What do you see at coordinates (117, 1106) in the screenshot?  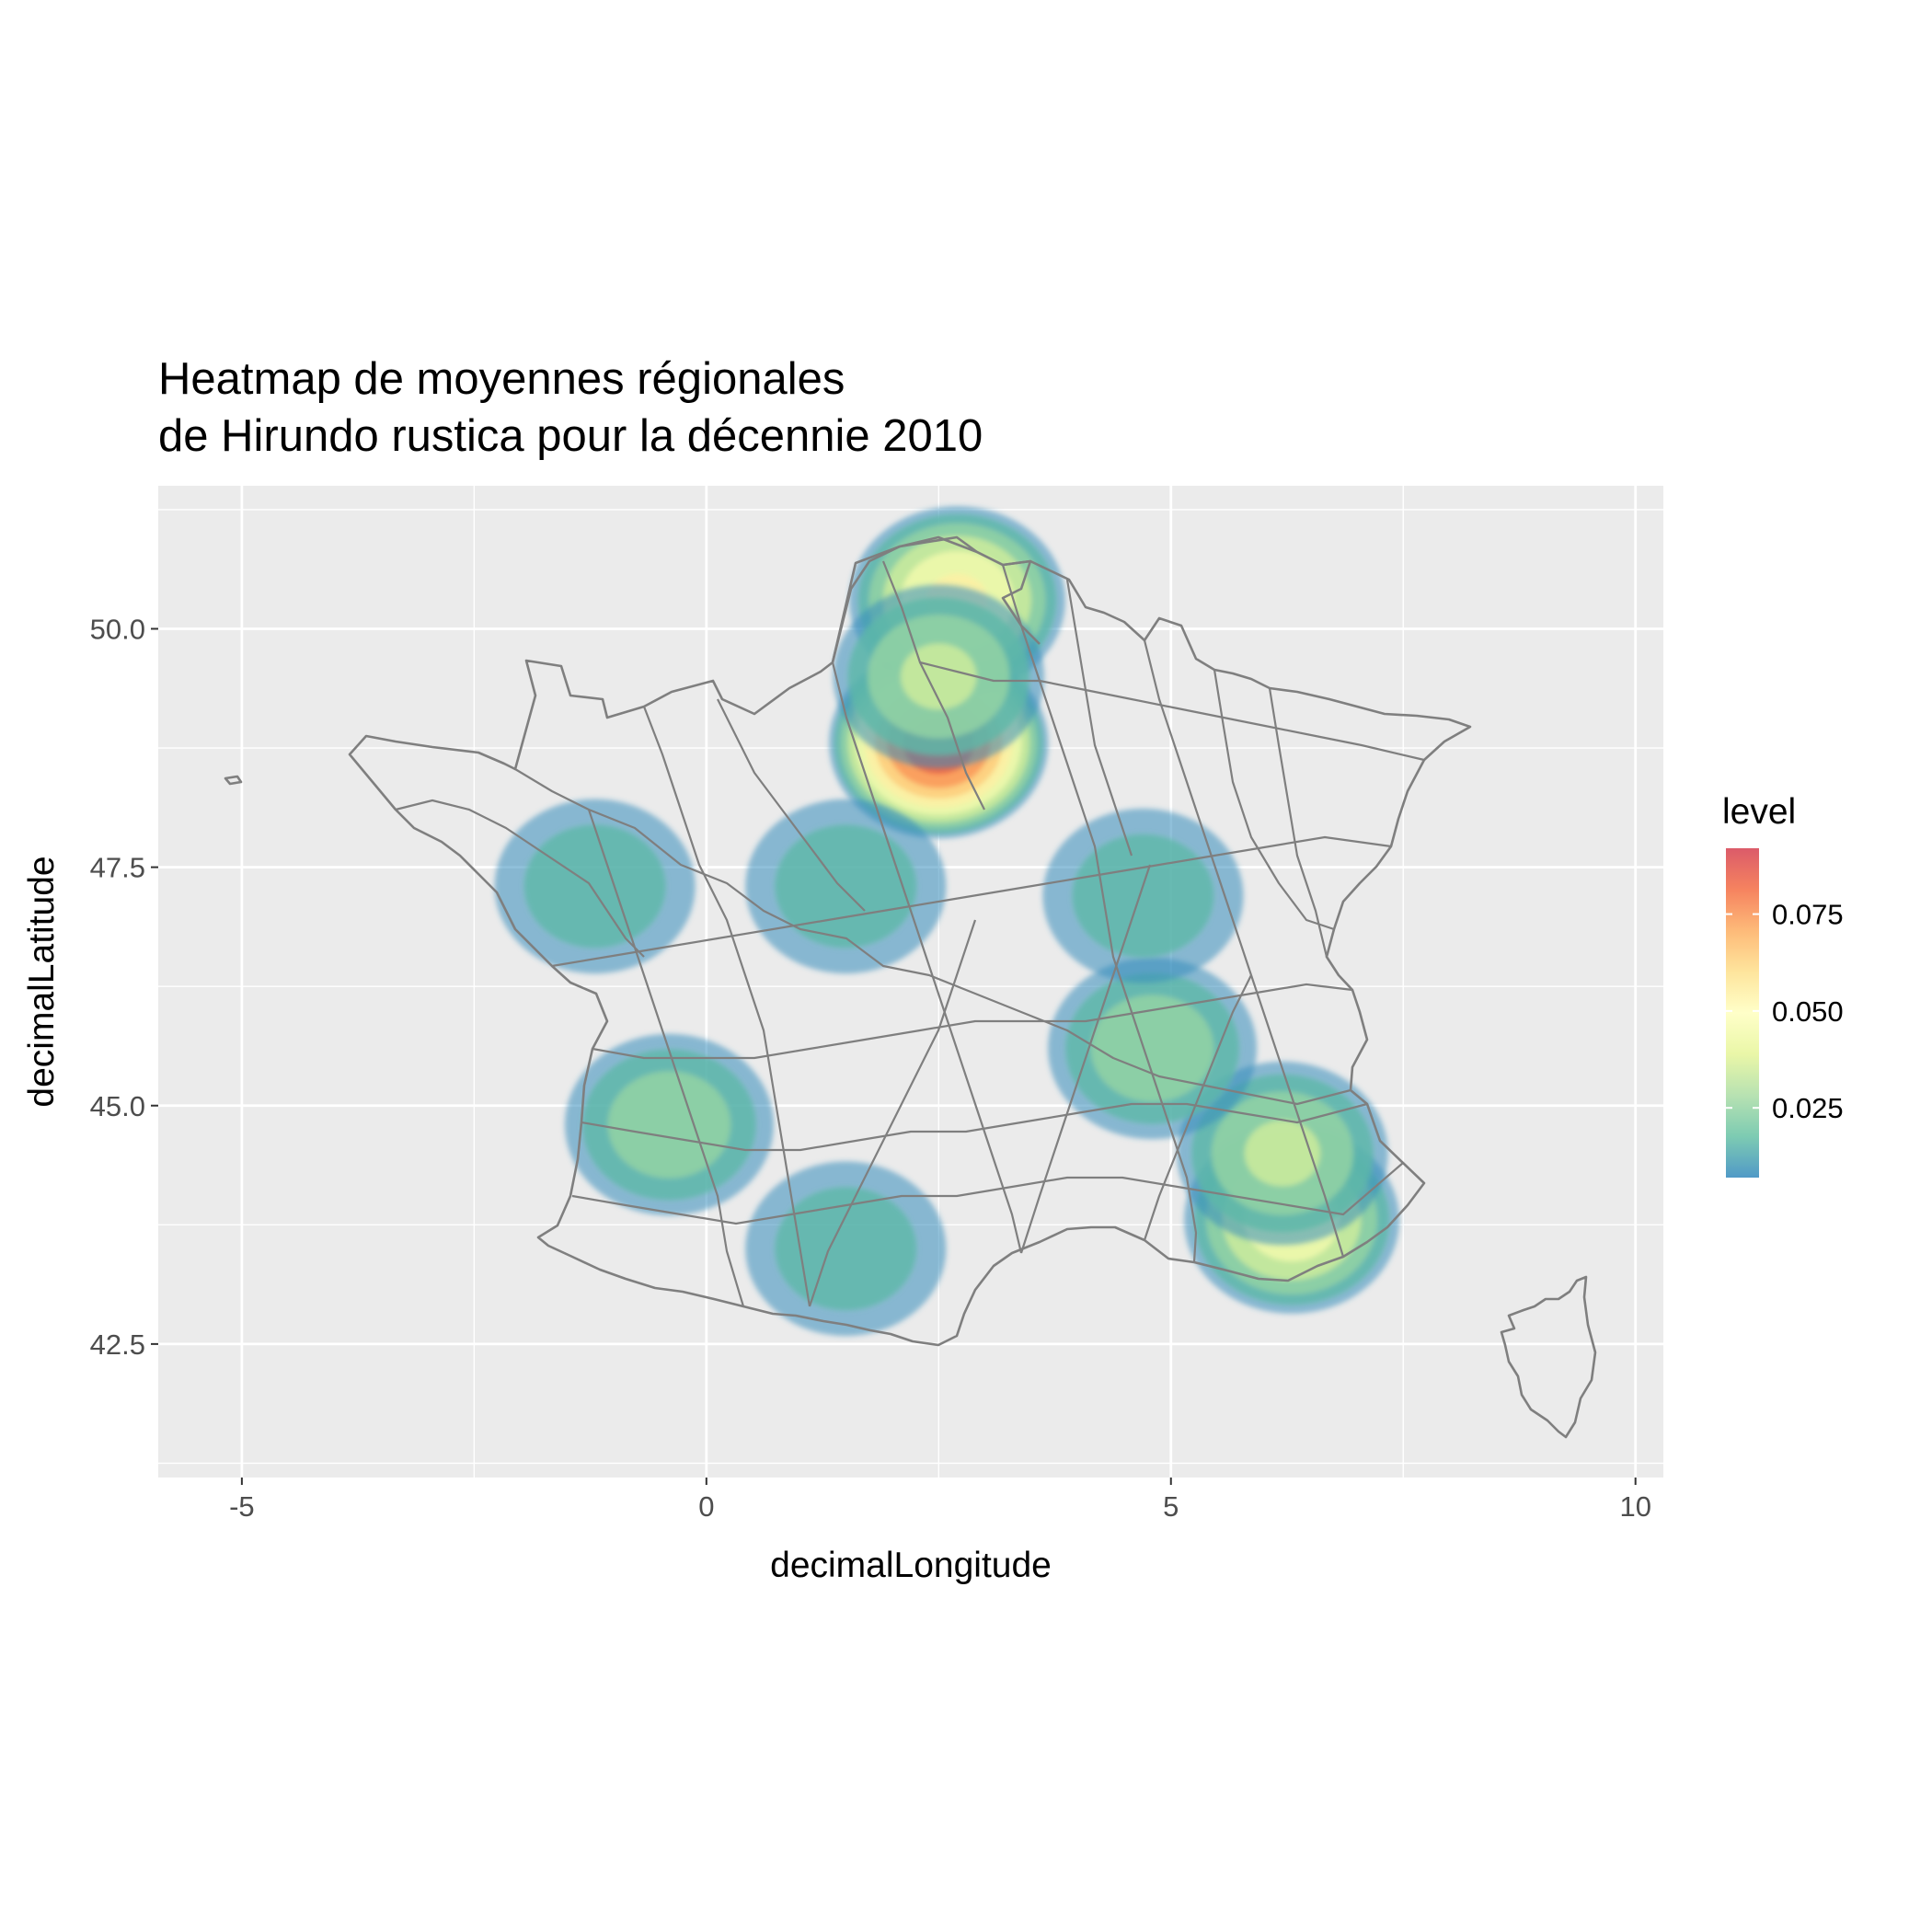 I see `y-tick-label-1: 45.0` at bounding box center [117, 1106].